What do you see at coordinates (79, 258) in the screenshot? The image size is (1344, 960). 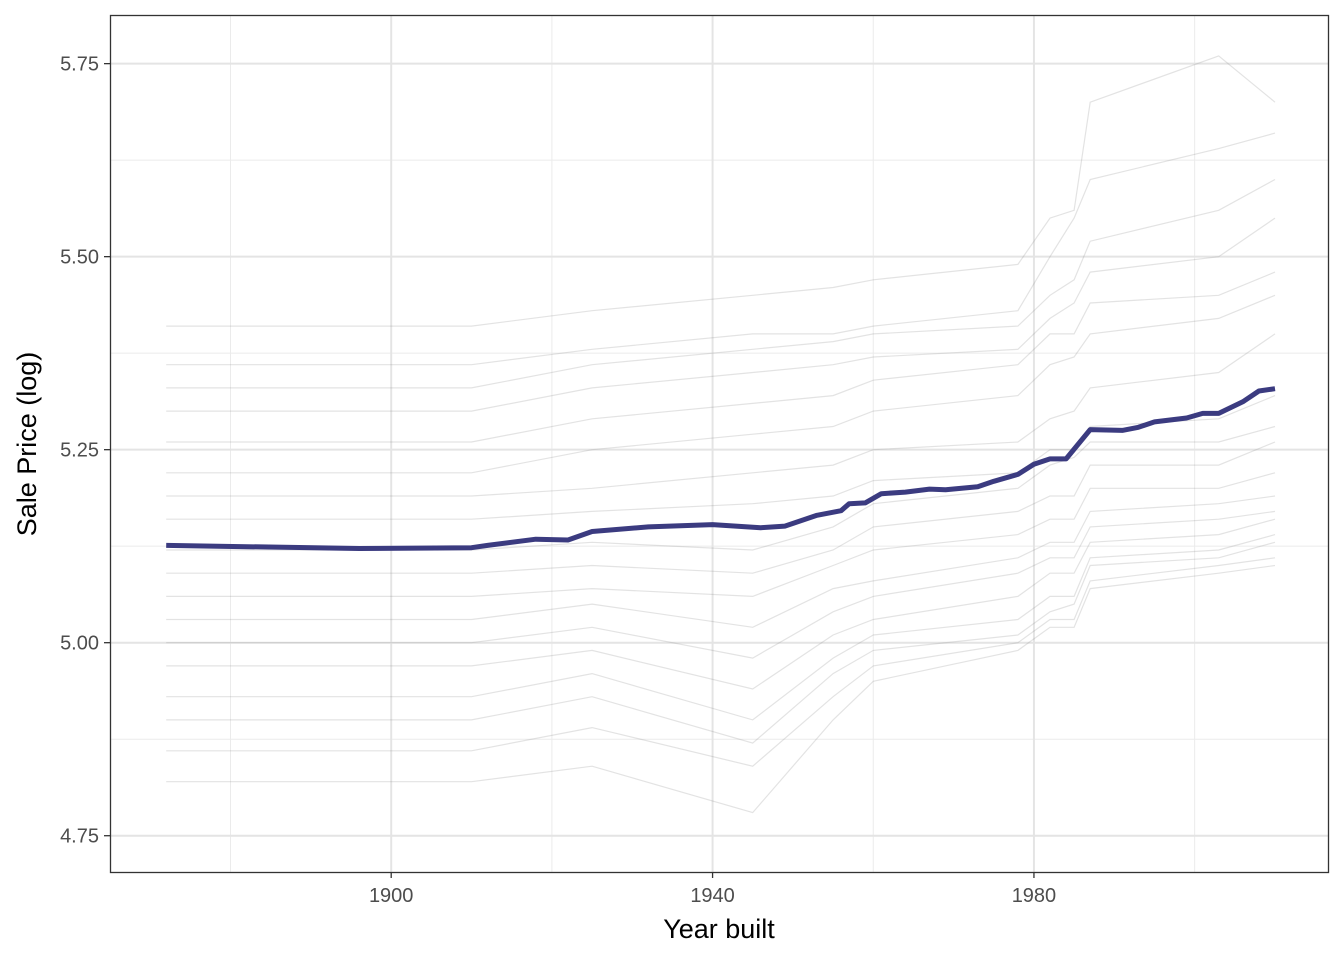 I see `y-tick-label: 5.50` at bounding box center [79, 258].